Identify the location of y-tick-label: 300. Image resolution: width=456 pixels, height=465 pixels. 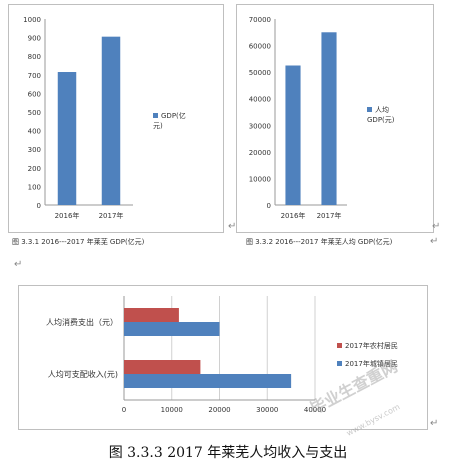
(34, 150).